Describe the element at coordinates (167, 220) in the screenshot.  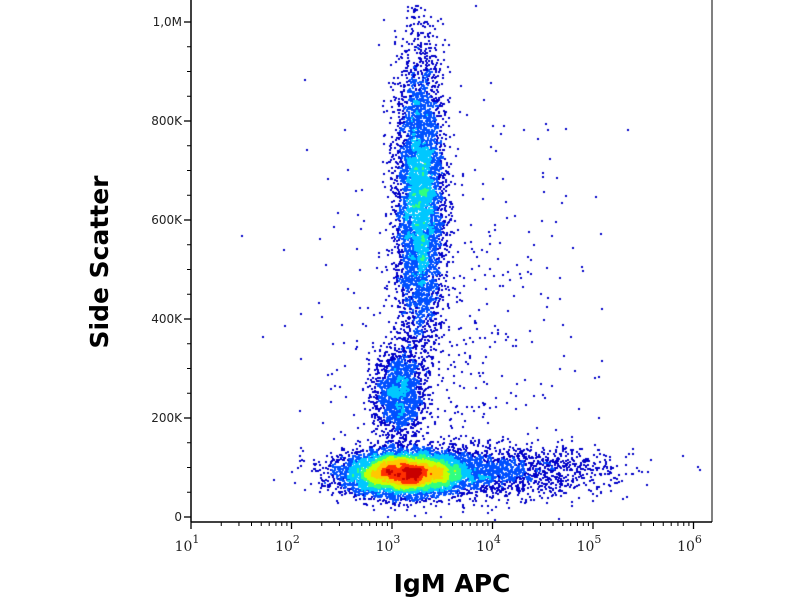
I see `y-tick-label: 600K` at that location.